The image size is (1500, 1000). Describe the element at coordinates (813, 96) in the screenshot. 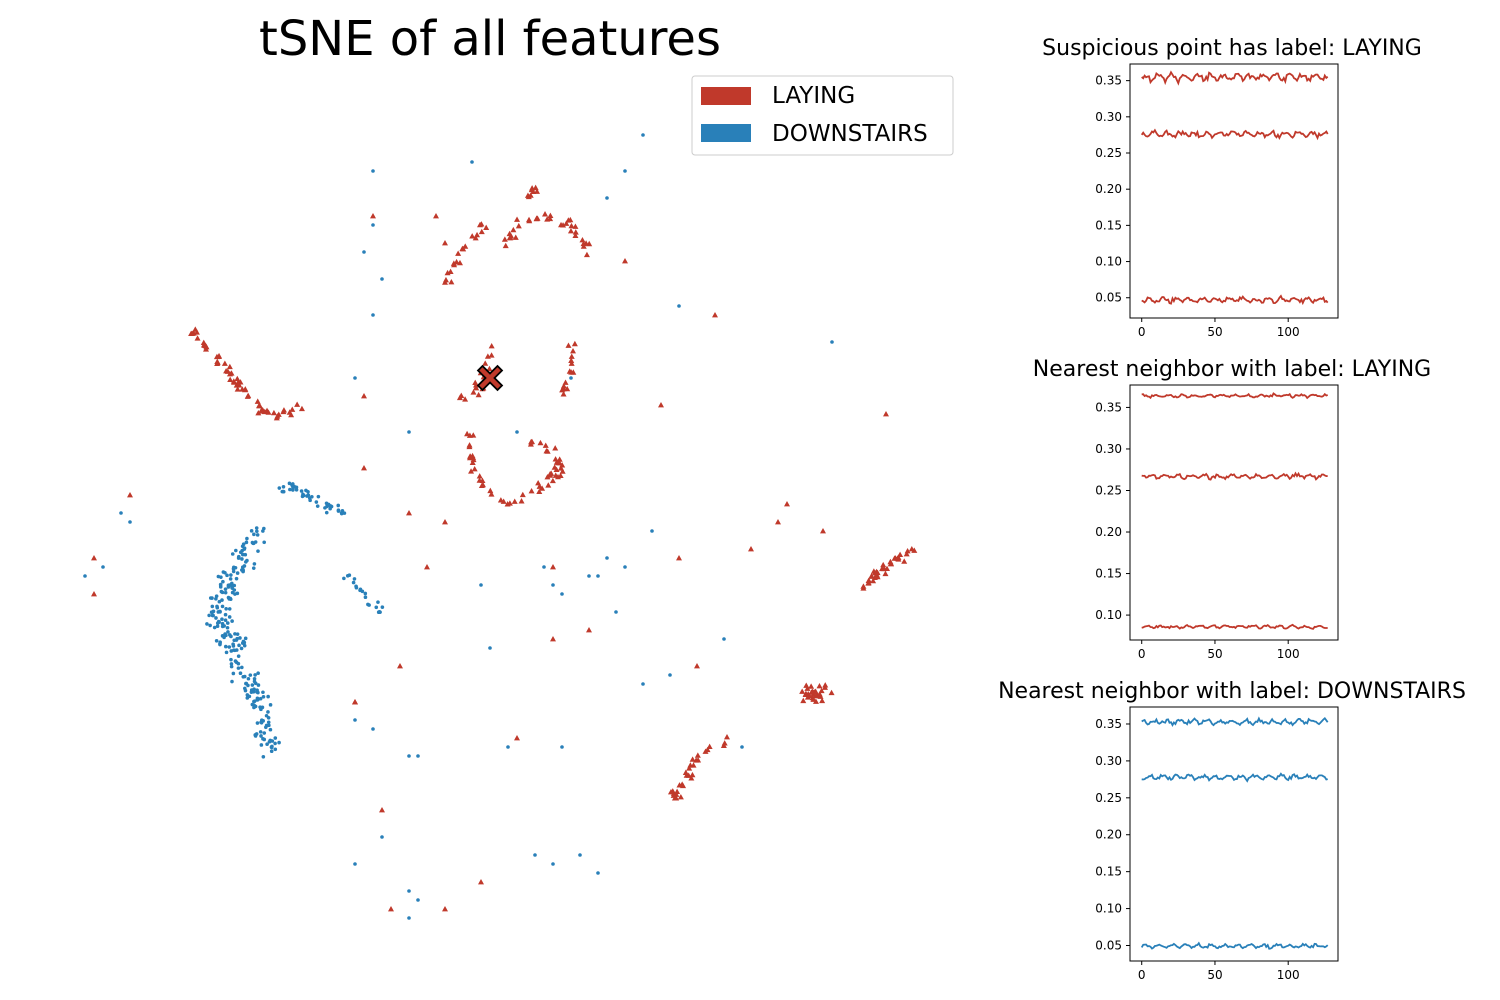

I see `legend-label-laying: LAYING` at that location.